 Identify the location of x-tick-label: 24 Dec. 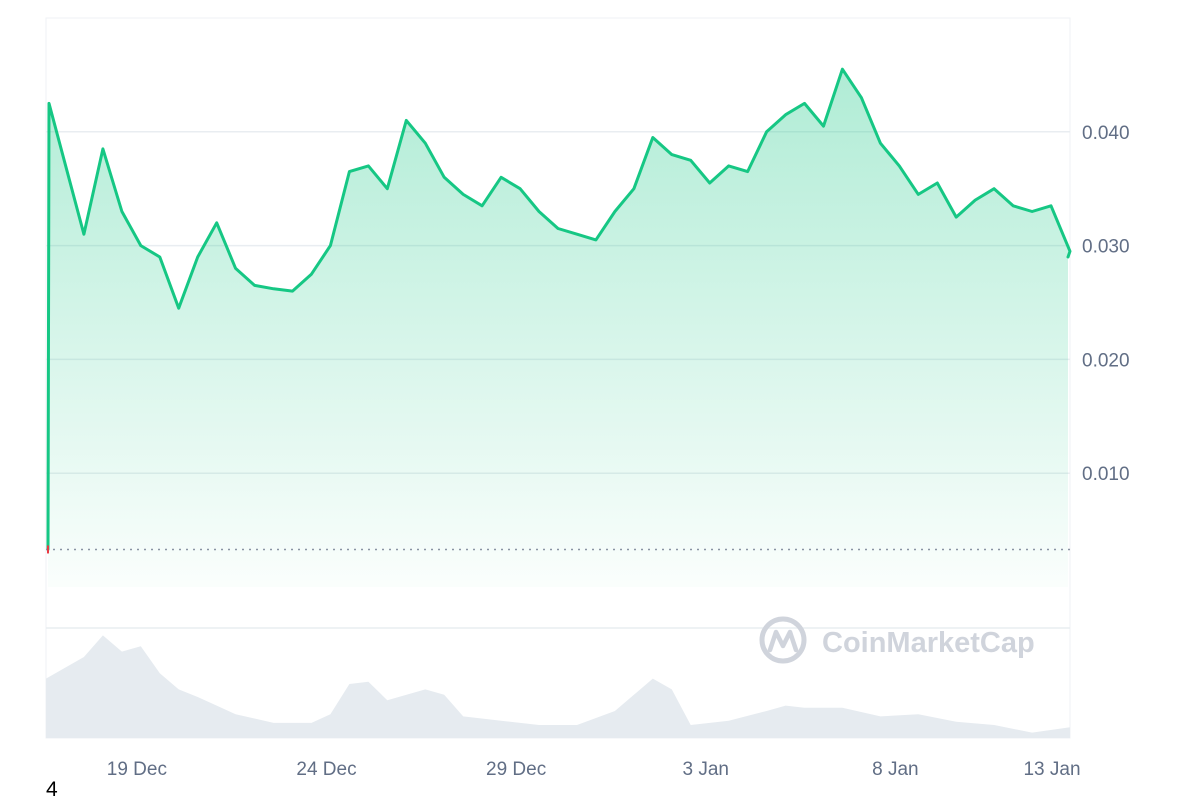
(326, 769).